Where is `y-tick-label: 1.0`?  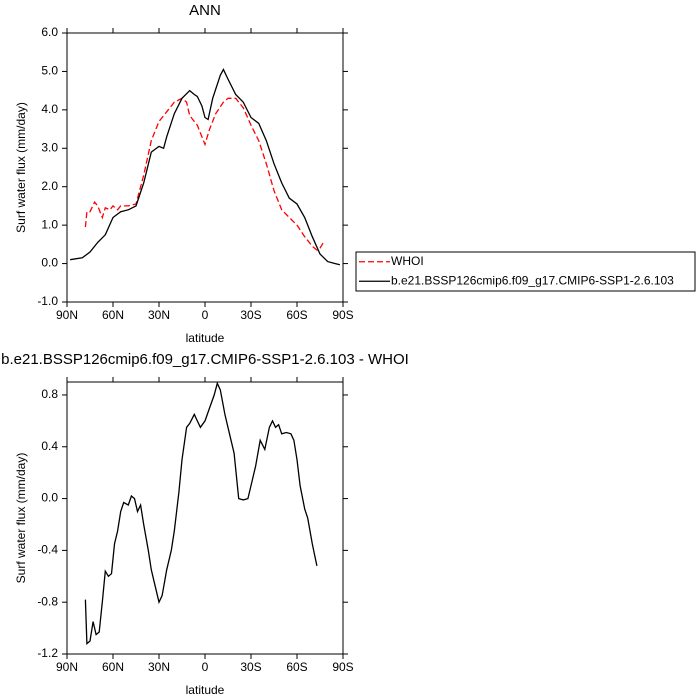 y-tick-label: 1.0 is located at coordinates (49, 224).